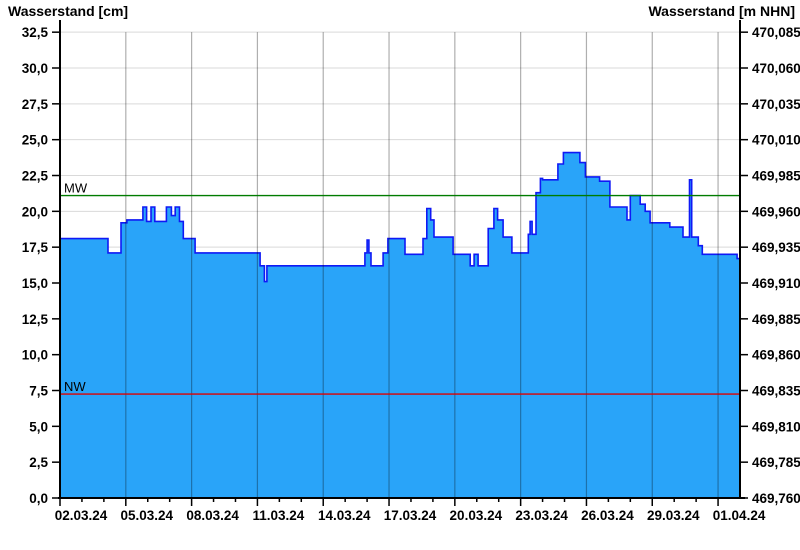 This screenshot has height=550, width=800. I want to click on svg-text: 12,5, so click(35, 319).